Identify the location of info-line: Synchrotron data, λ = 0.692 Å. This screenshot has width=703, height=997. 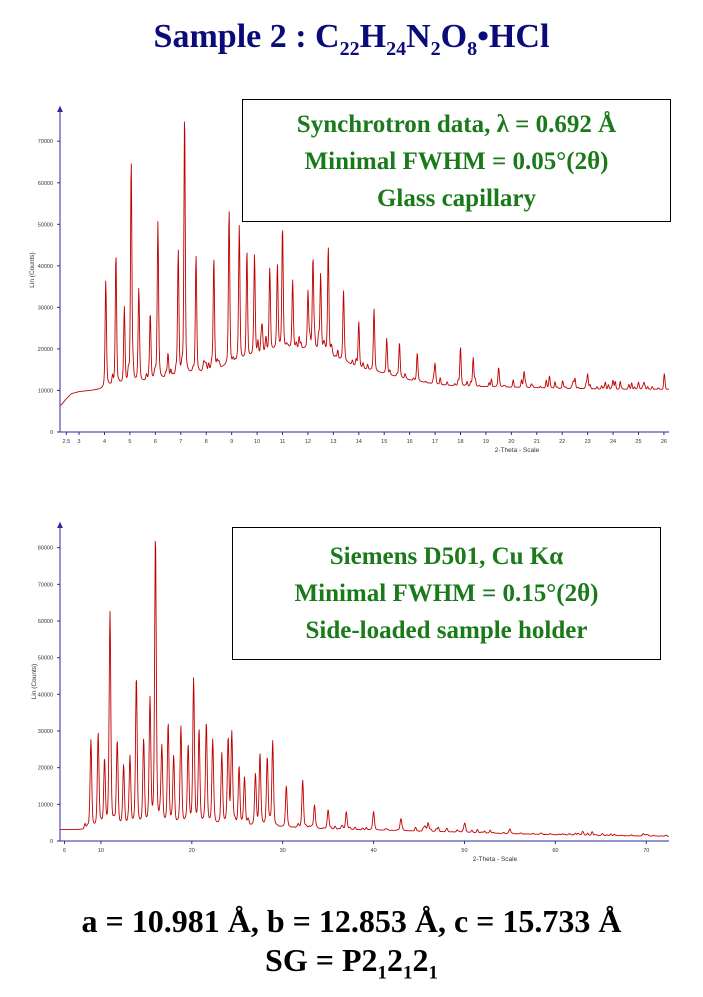
(456, 124).